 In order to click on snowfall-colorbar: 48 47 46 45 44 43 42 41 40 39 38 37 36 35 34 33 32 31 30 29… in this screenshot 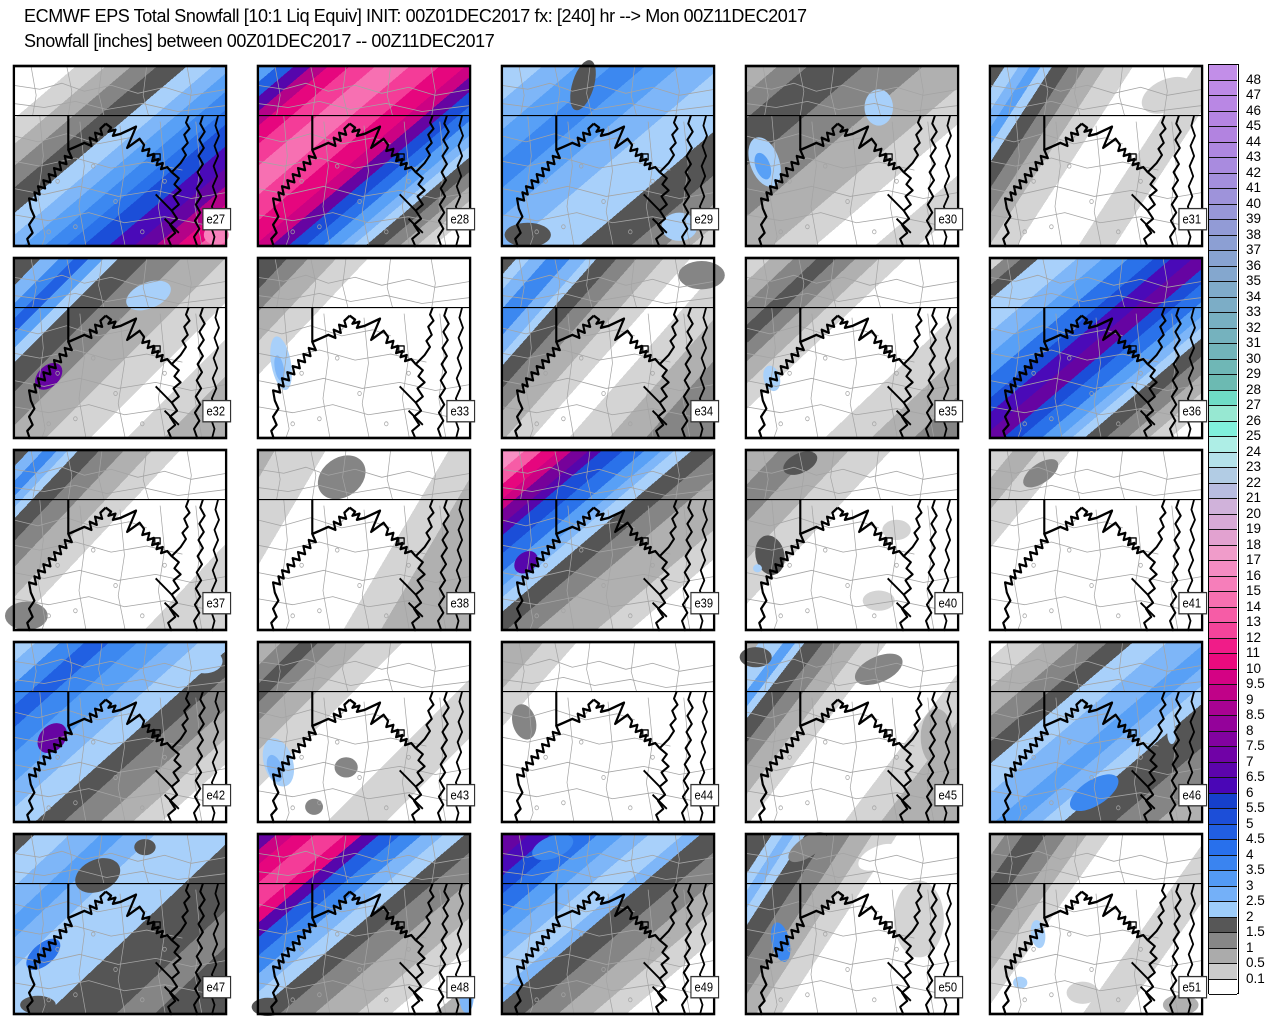, I will do `click(1243, 534)`.